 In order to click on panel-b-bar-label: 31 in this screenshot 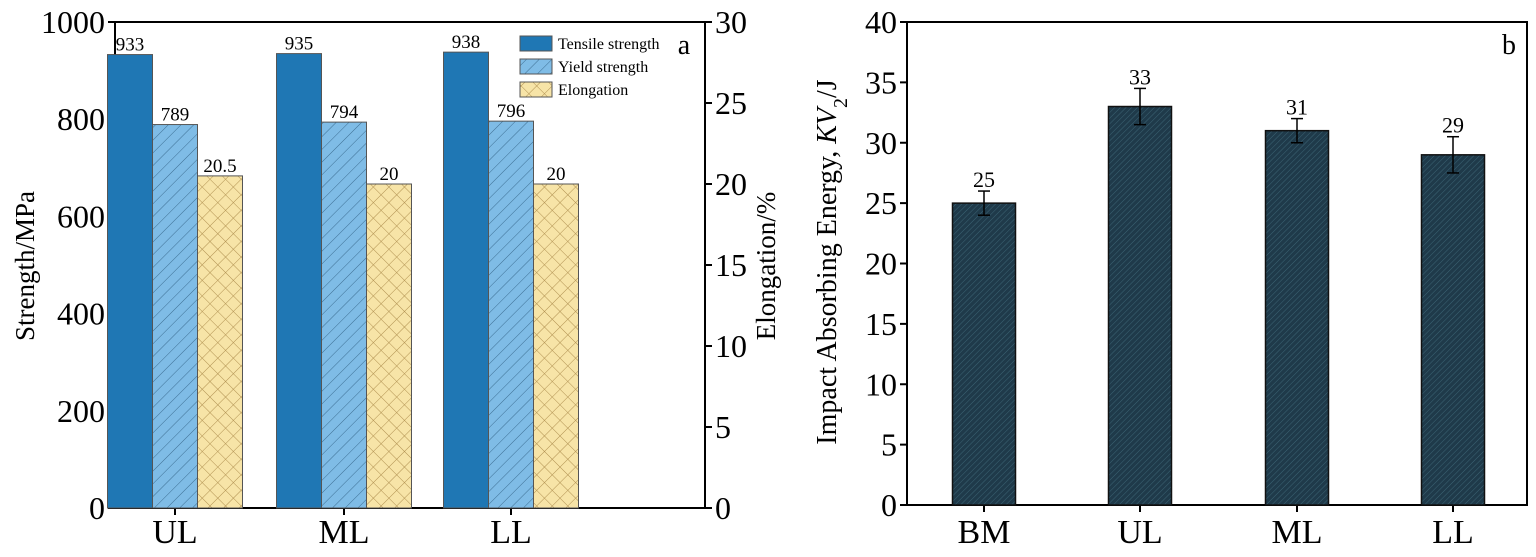, I will do `click(1297, 107)`.